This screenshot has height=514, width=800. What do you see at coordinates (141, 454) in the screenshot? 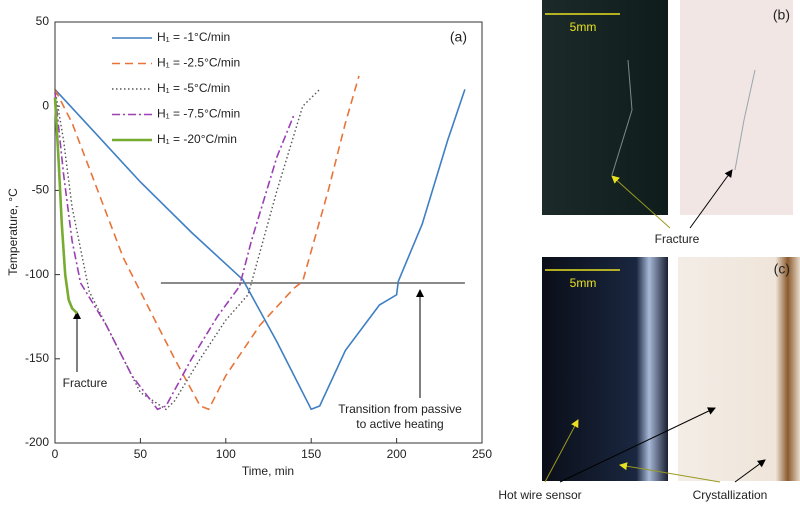
I see `x-tick-label: 50` at bounding box center [141, 454].